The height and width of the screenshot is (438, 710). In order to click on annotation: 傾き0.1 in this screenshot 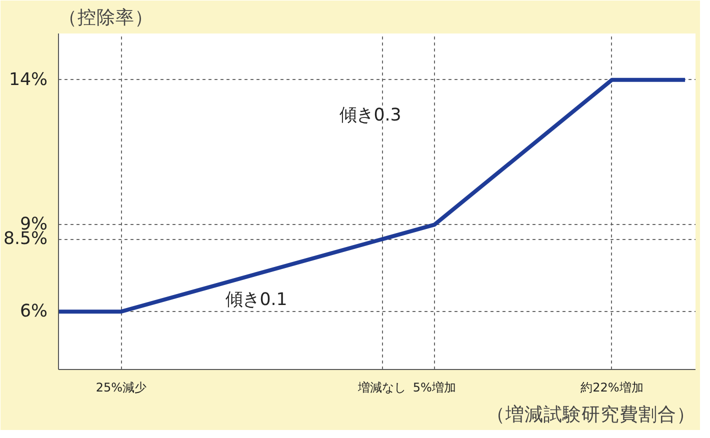, I will do `click(257, 300)`.